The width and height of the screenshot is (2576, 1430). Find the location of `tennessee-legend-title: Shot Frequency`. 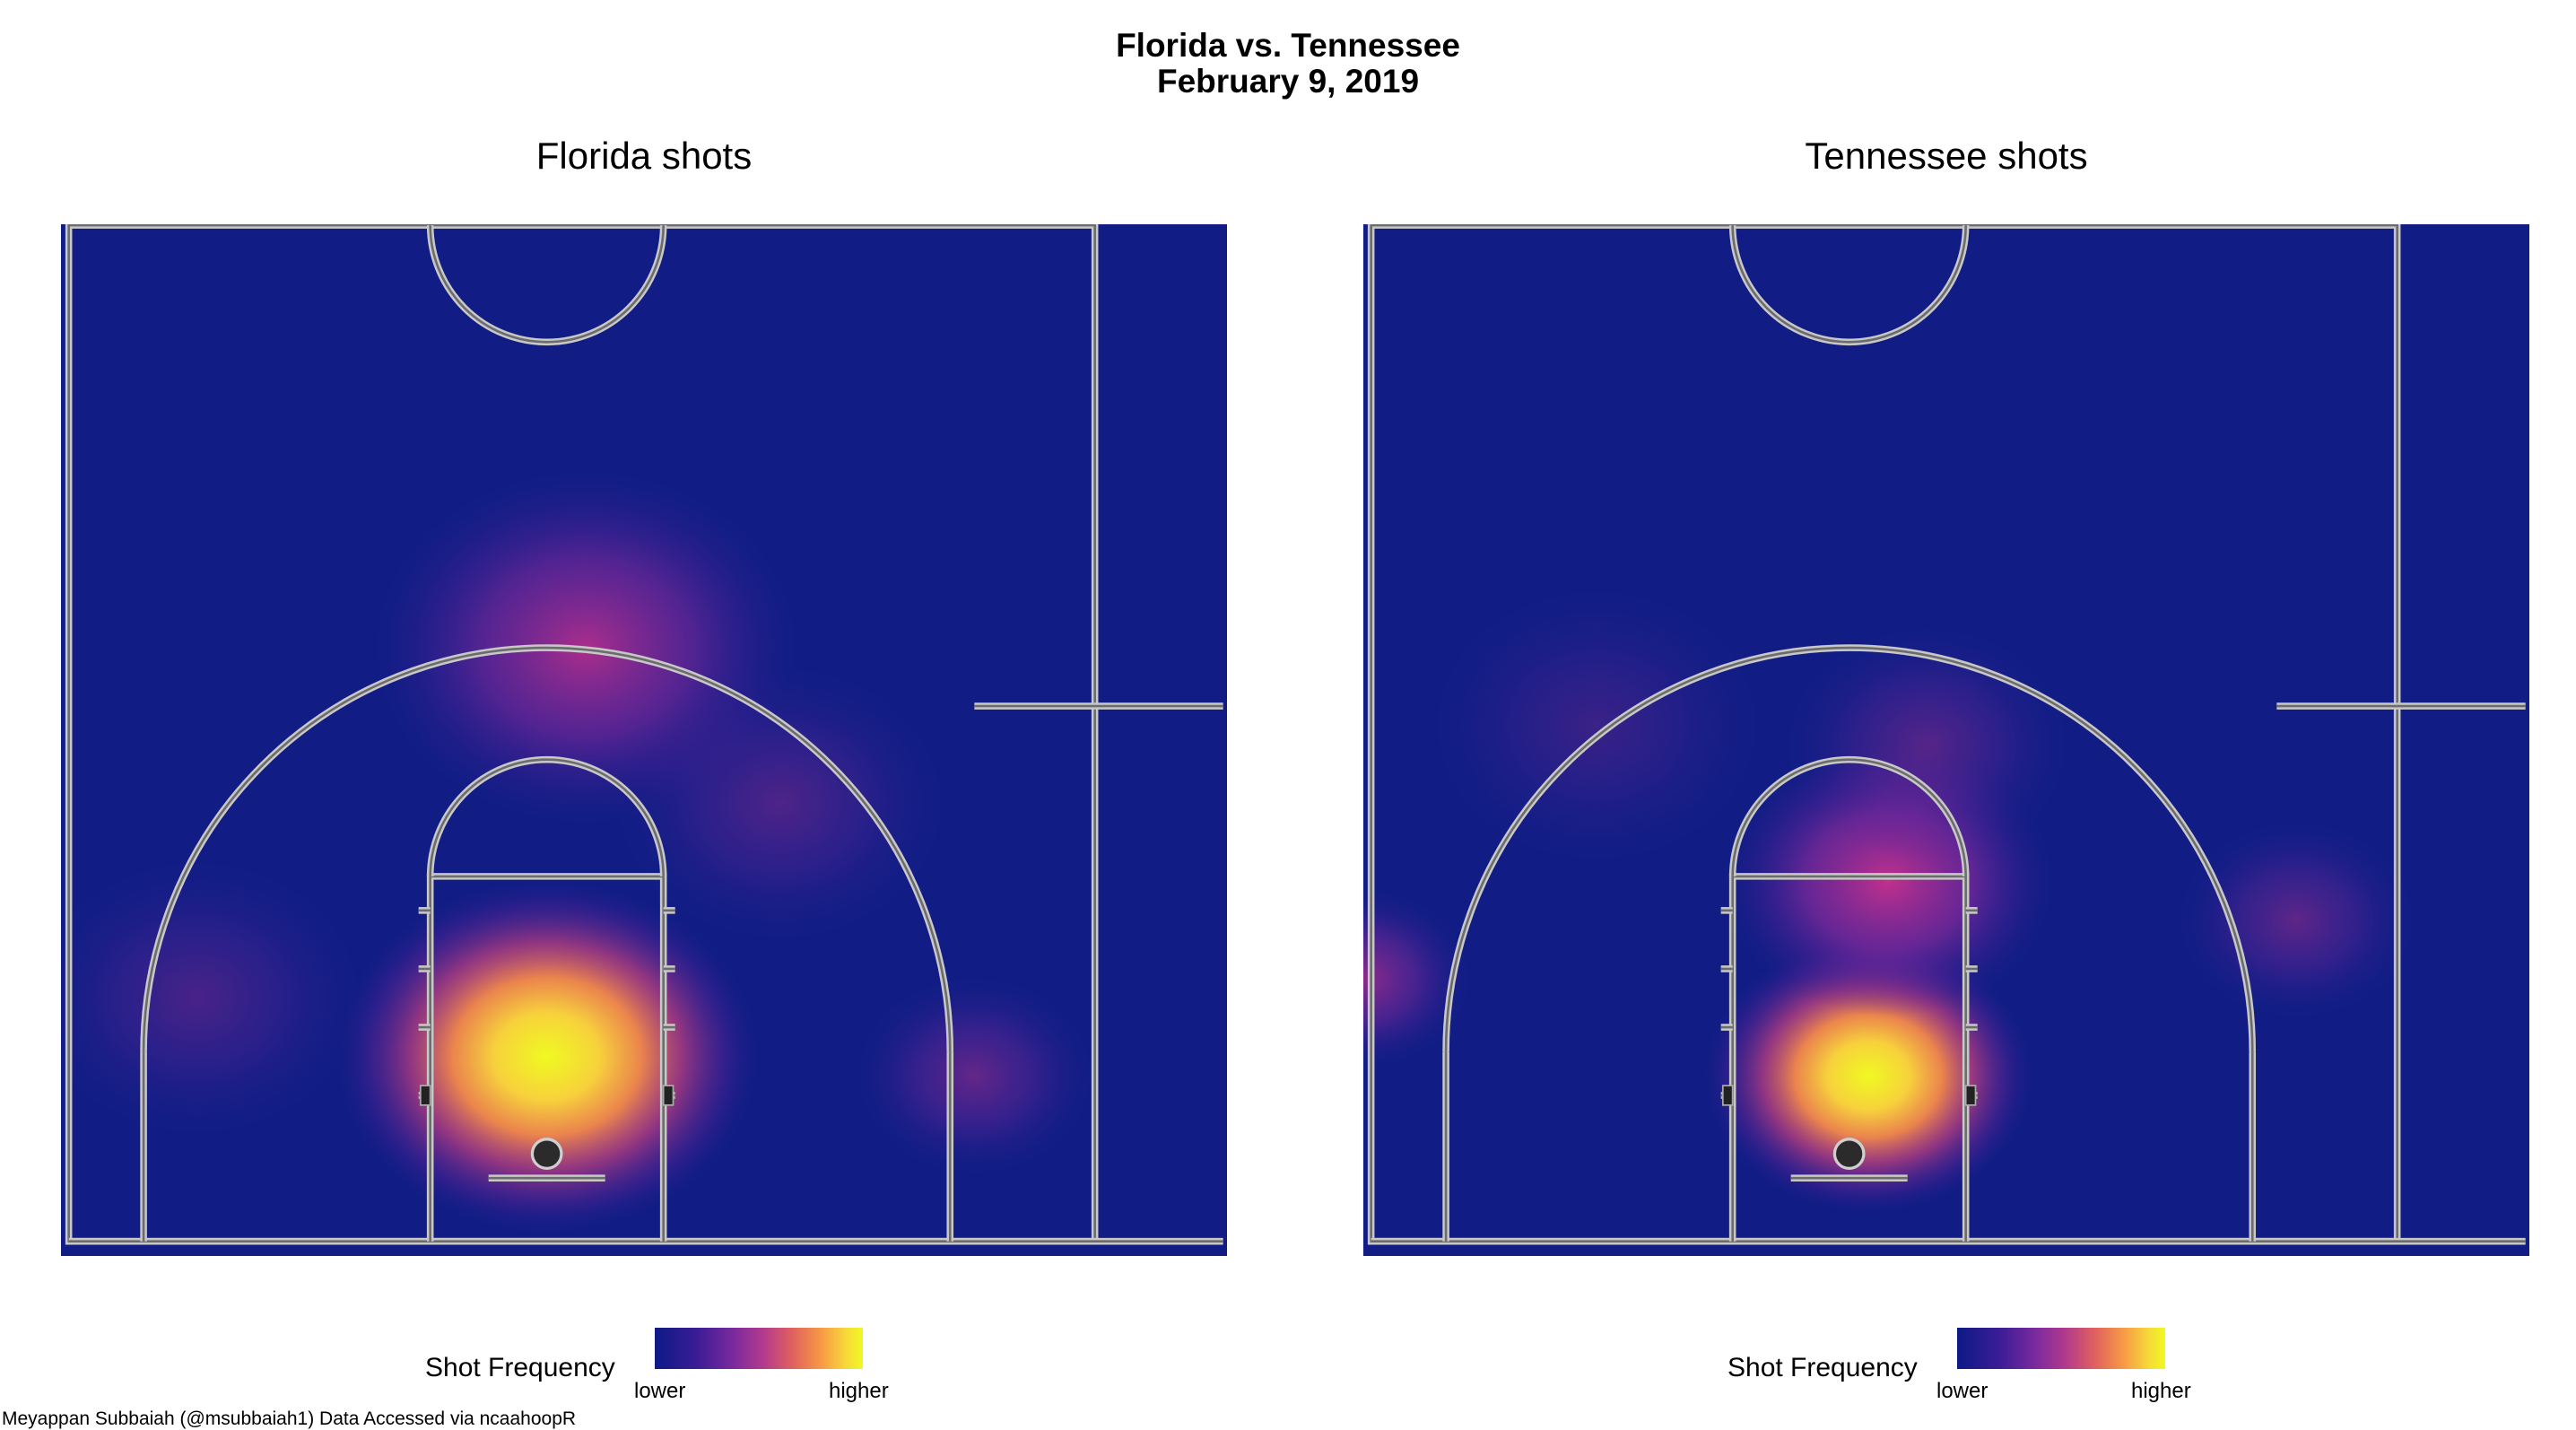

tennessee-legend-title: Shot Frequency is located at coordinates (1822, 1367).